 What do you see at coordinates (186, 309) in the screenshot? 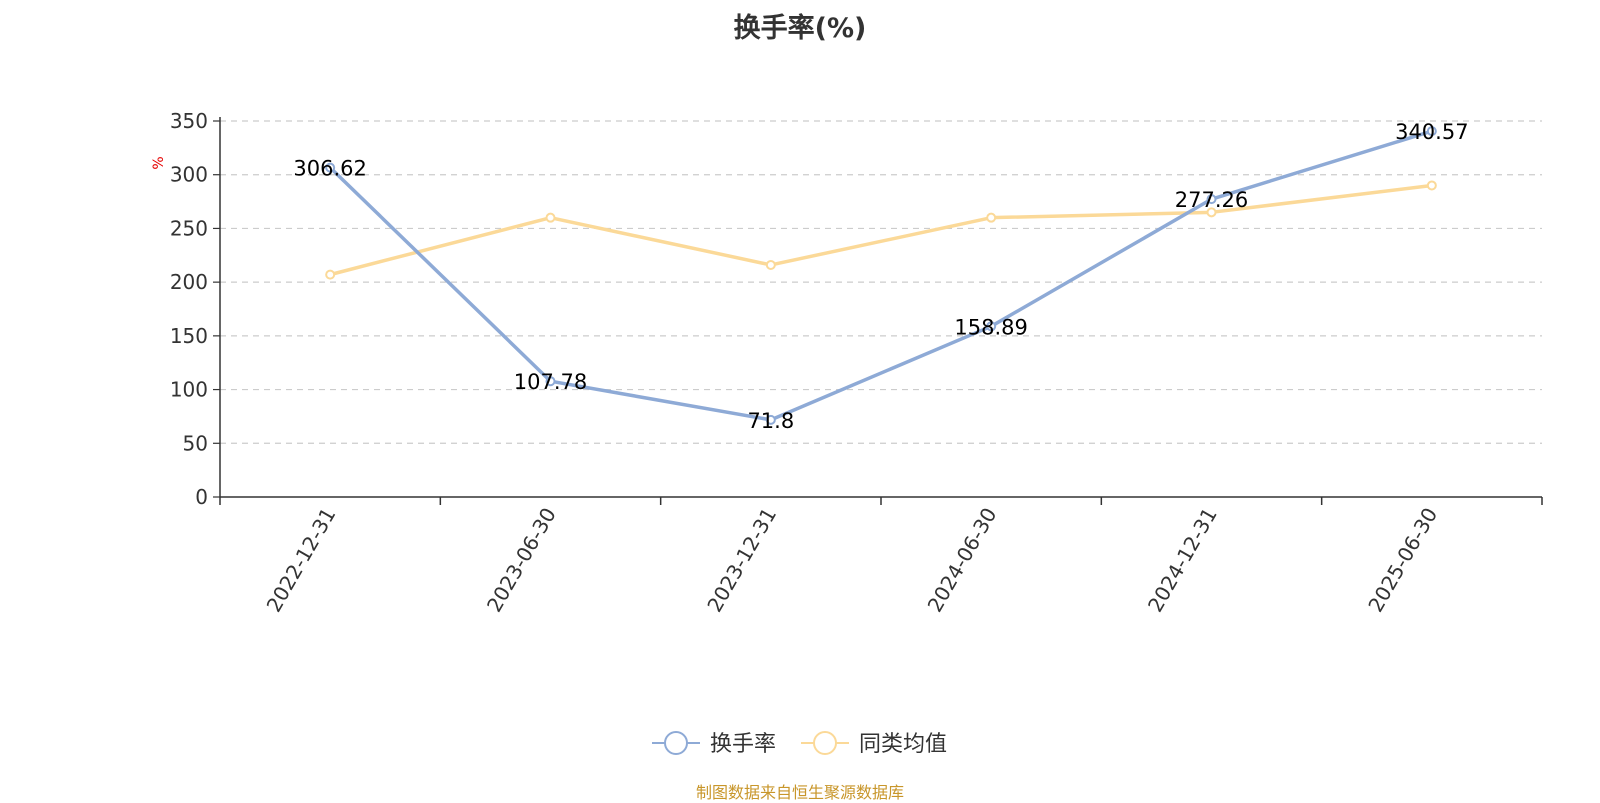
I see `y-axis: 0 50 100 150 200 250 300 350%` at bounding box center [186, 309].